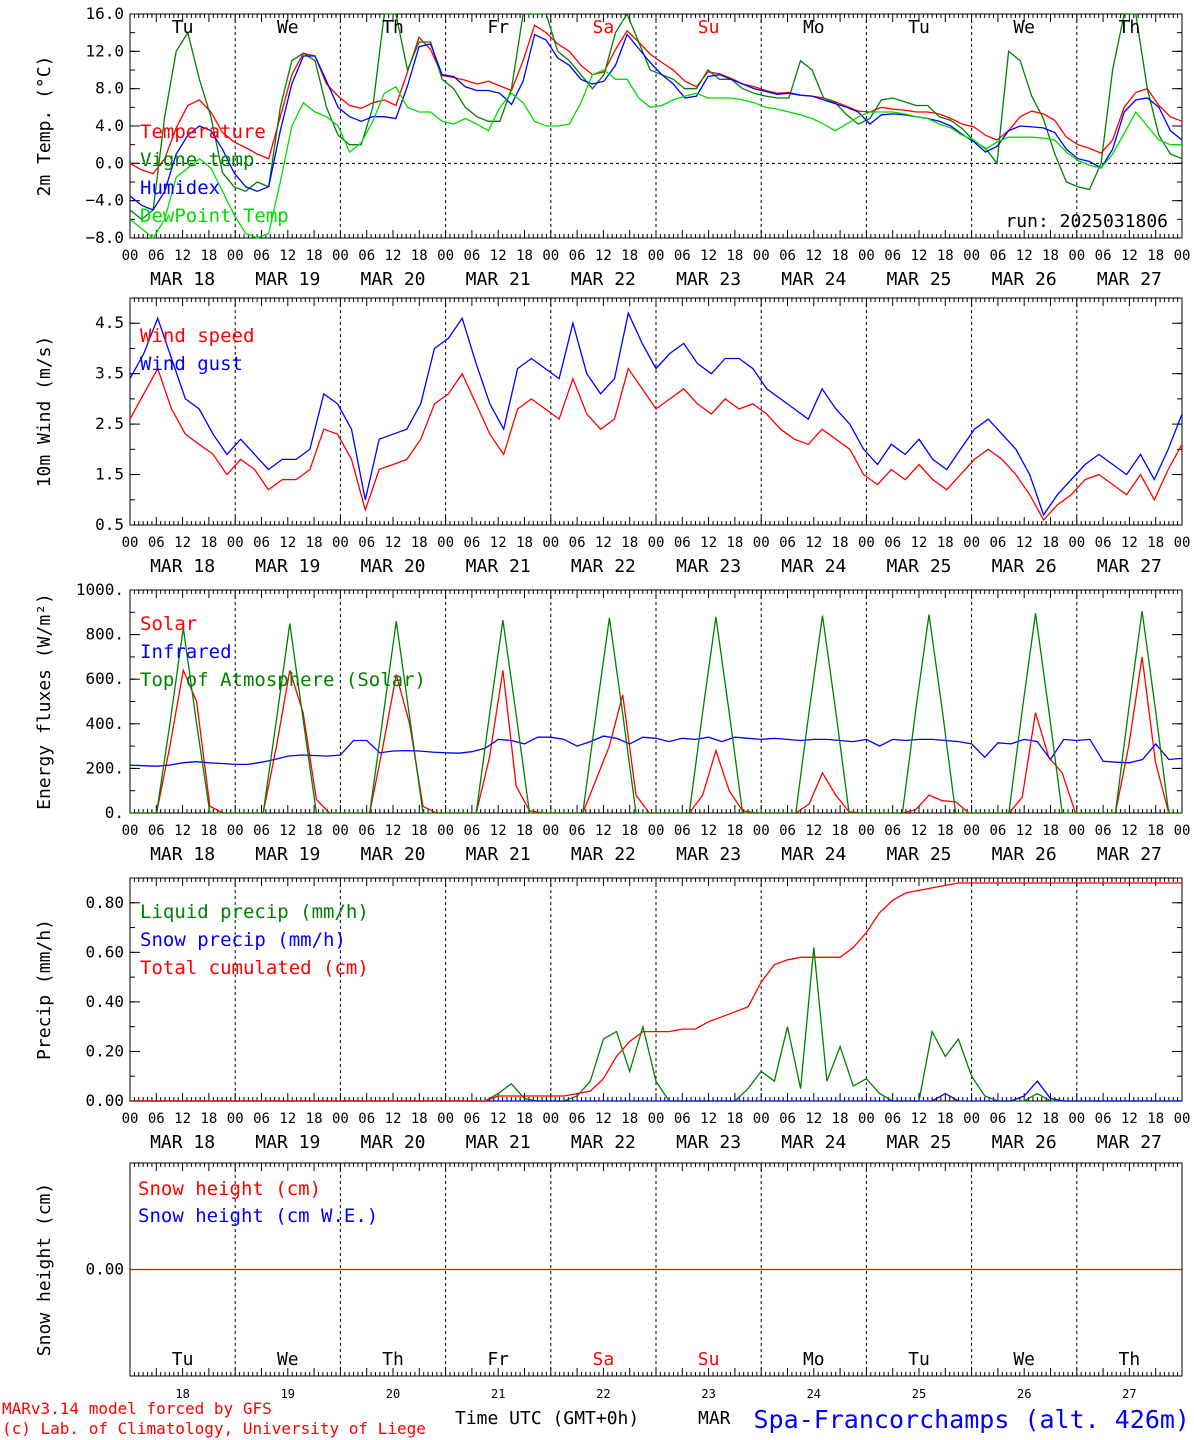  I want to click on legend-item: Vigne temp, so click(197, 160).